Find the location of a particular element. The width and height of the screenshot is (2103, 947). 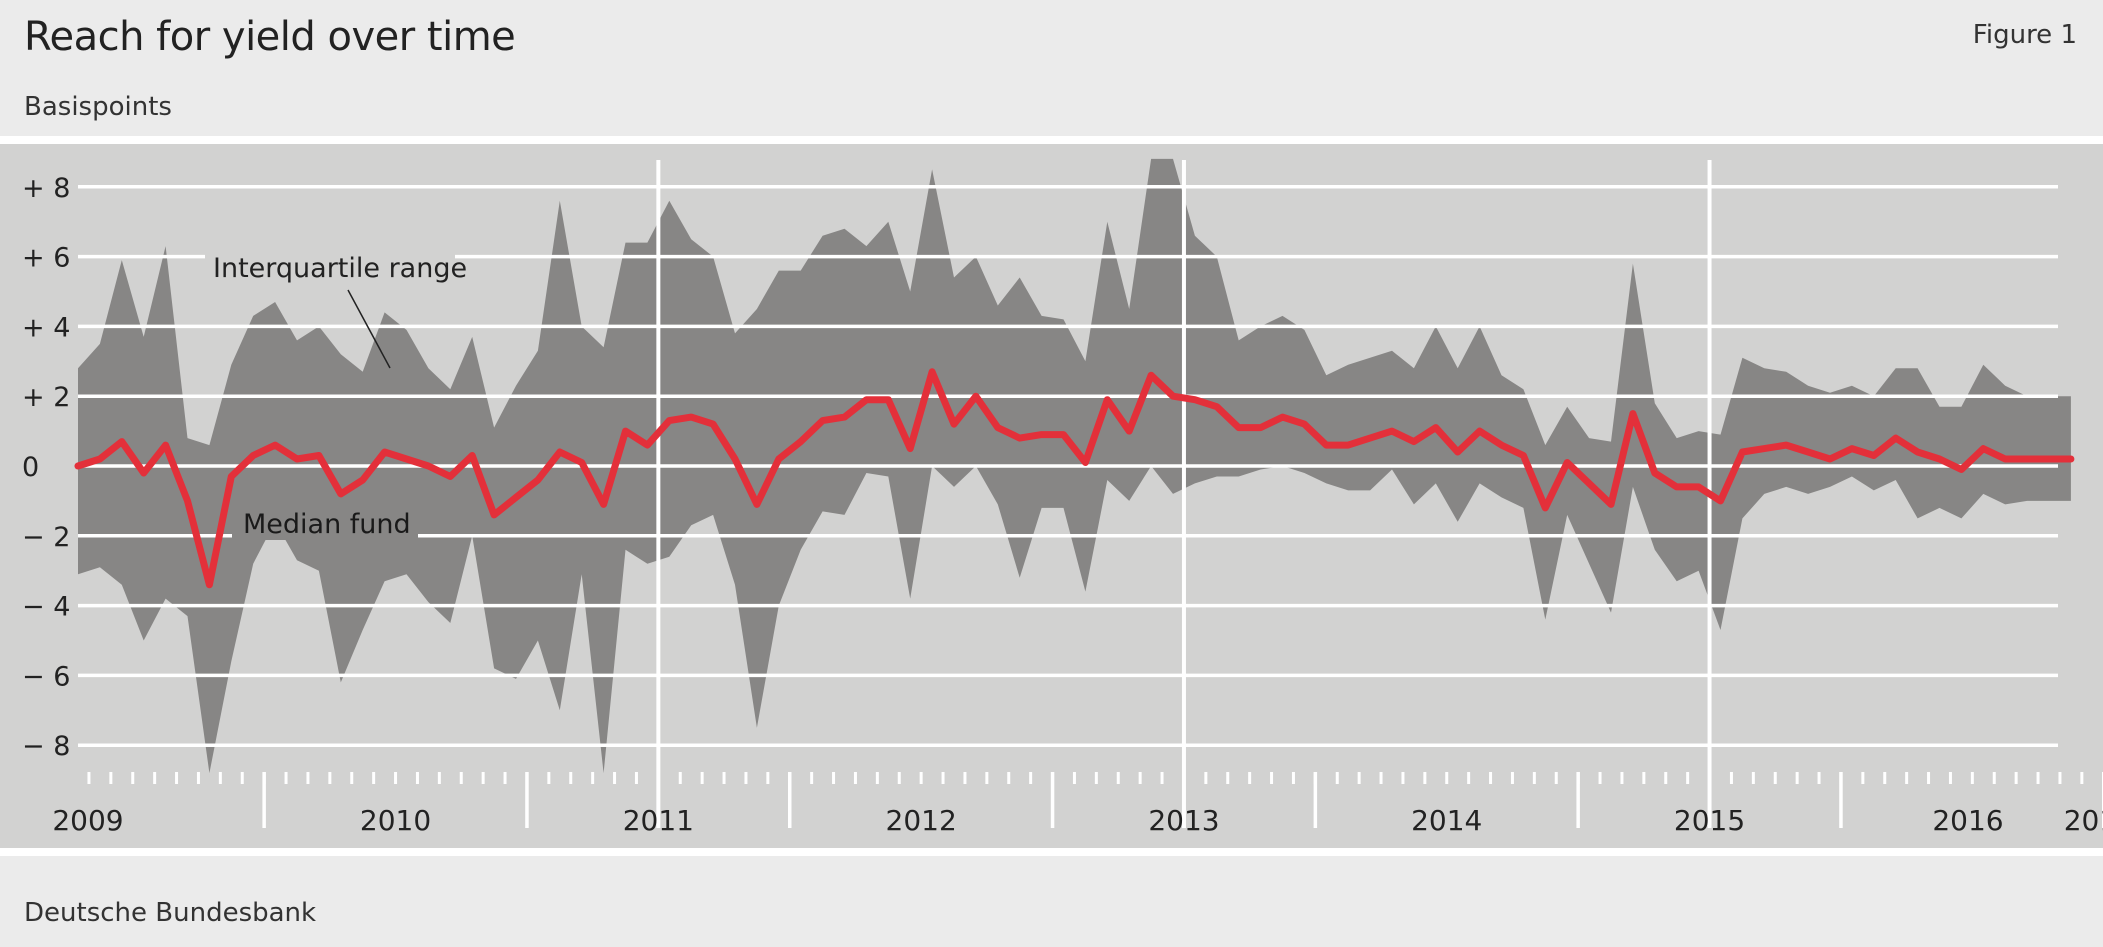

y-tick-label: + 4 is located at coordinates (46, 327).